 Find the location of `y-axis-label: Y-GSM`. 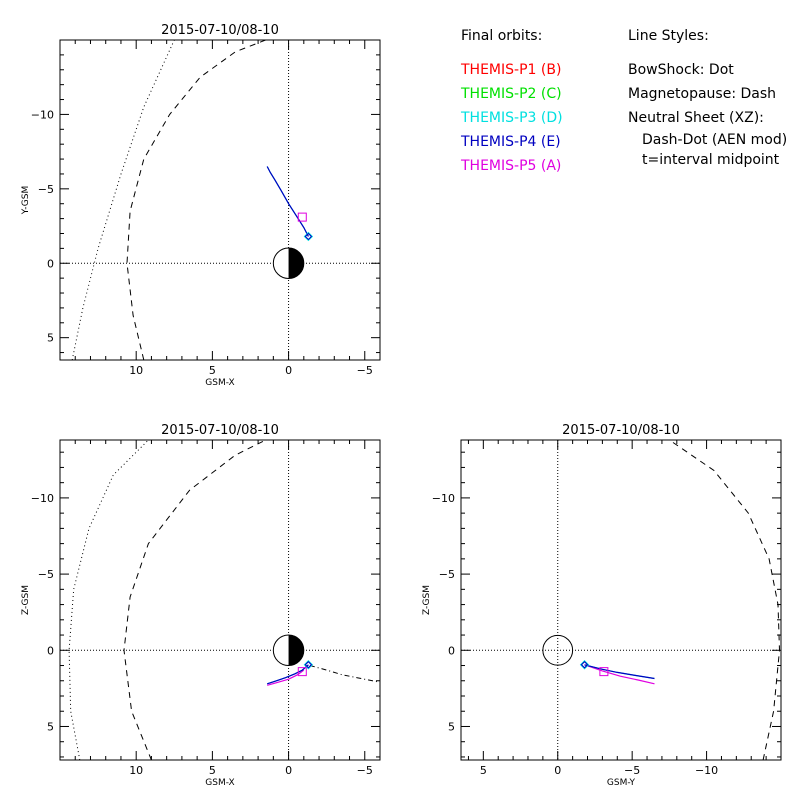

y-axis-label: Y-GSM is located at coordinates (26, 200).